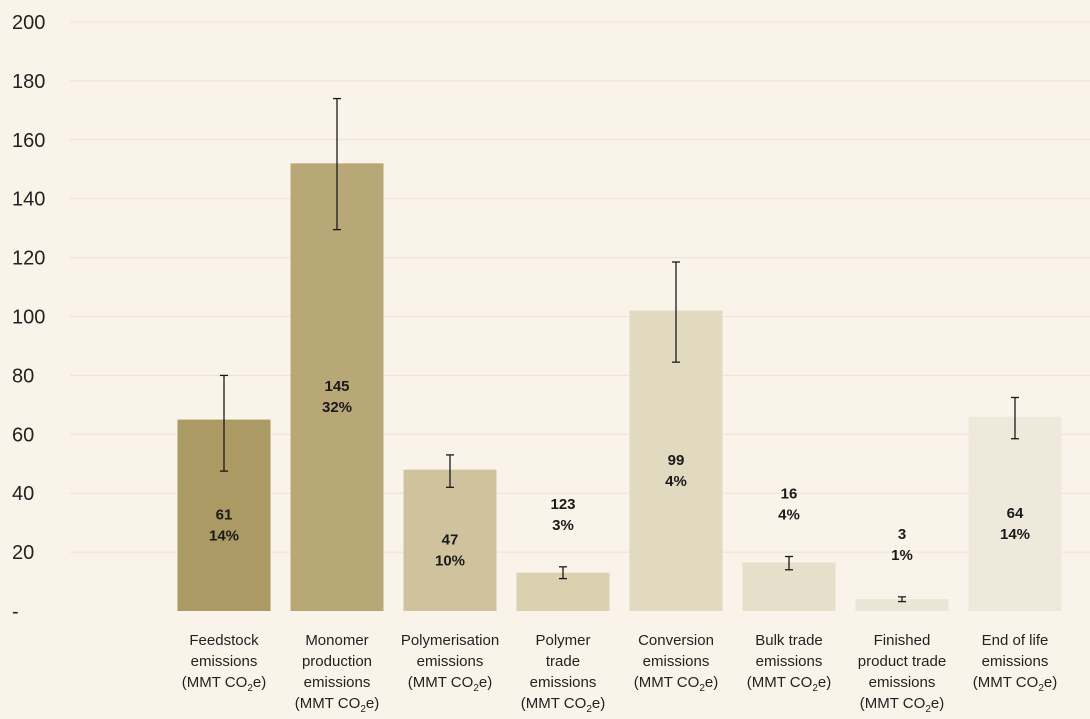 The image size is (1090, 719). What do you see at coordinates (28, 23) in the screenshot?
I see `y-tick-label: 200` at bounding box center [28, 23].